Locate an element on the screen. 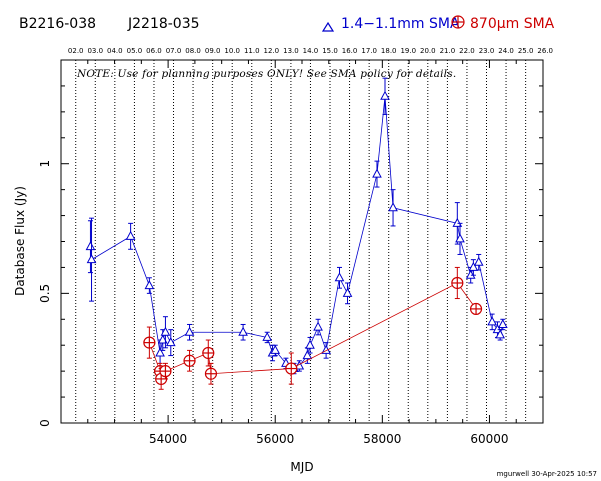  top-year-label: 20.0 is located at coordinates (428, 51).